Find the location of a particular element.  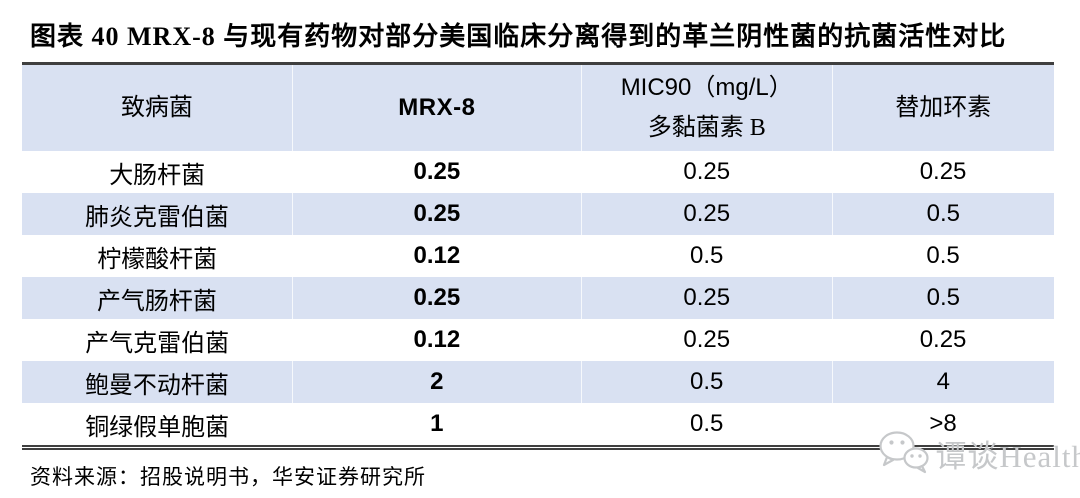

pathogen-name-cell: 产气肠杆菌 is located at coordinates (157, 298).